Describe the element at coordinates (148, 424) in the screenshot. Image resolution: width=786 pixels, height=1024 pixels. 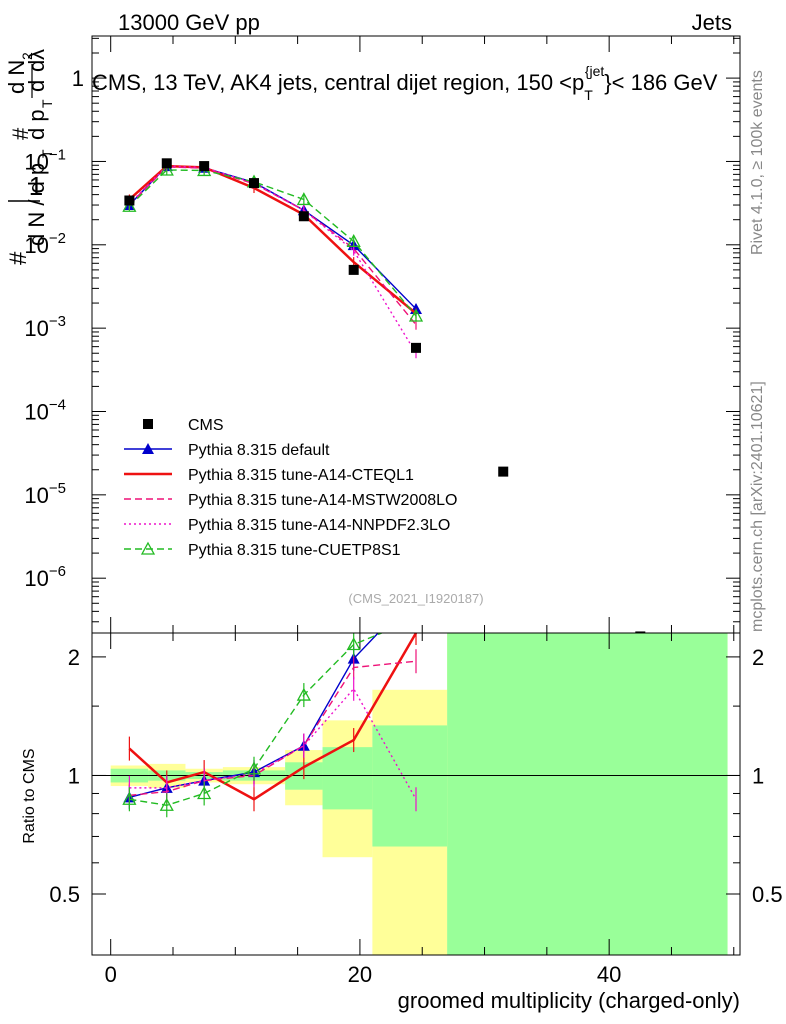
I see `legend-marker-cms` at that location.